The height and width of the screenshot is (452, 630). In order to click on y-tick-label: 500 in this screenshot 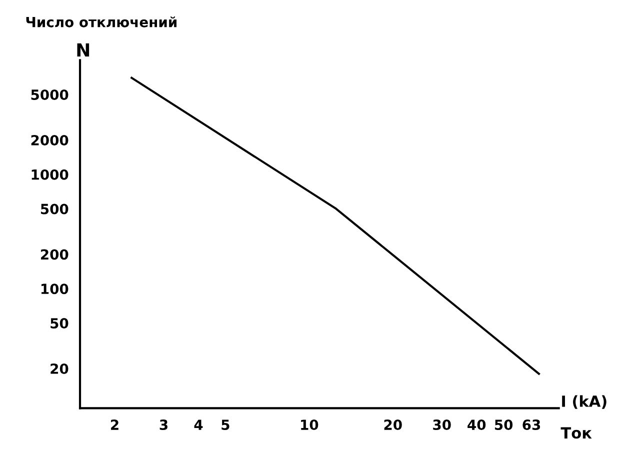, I will do `click(54, 209)`.